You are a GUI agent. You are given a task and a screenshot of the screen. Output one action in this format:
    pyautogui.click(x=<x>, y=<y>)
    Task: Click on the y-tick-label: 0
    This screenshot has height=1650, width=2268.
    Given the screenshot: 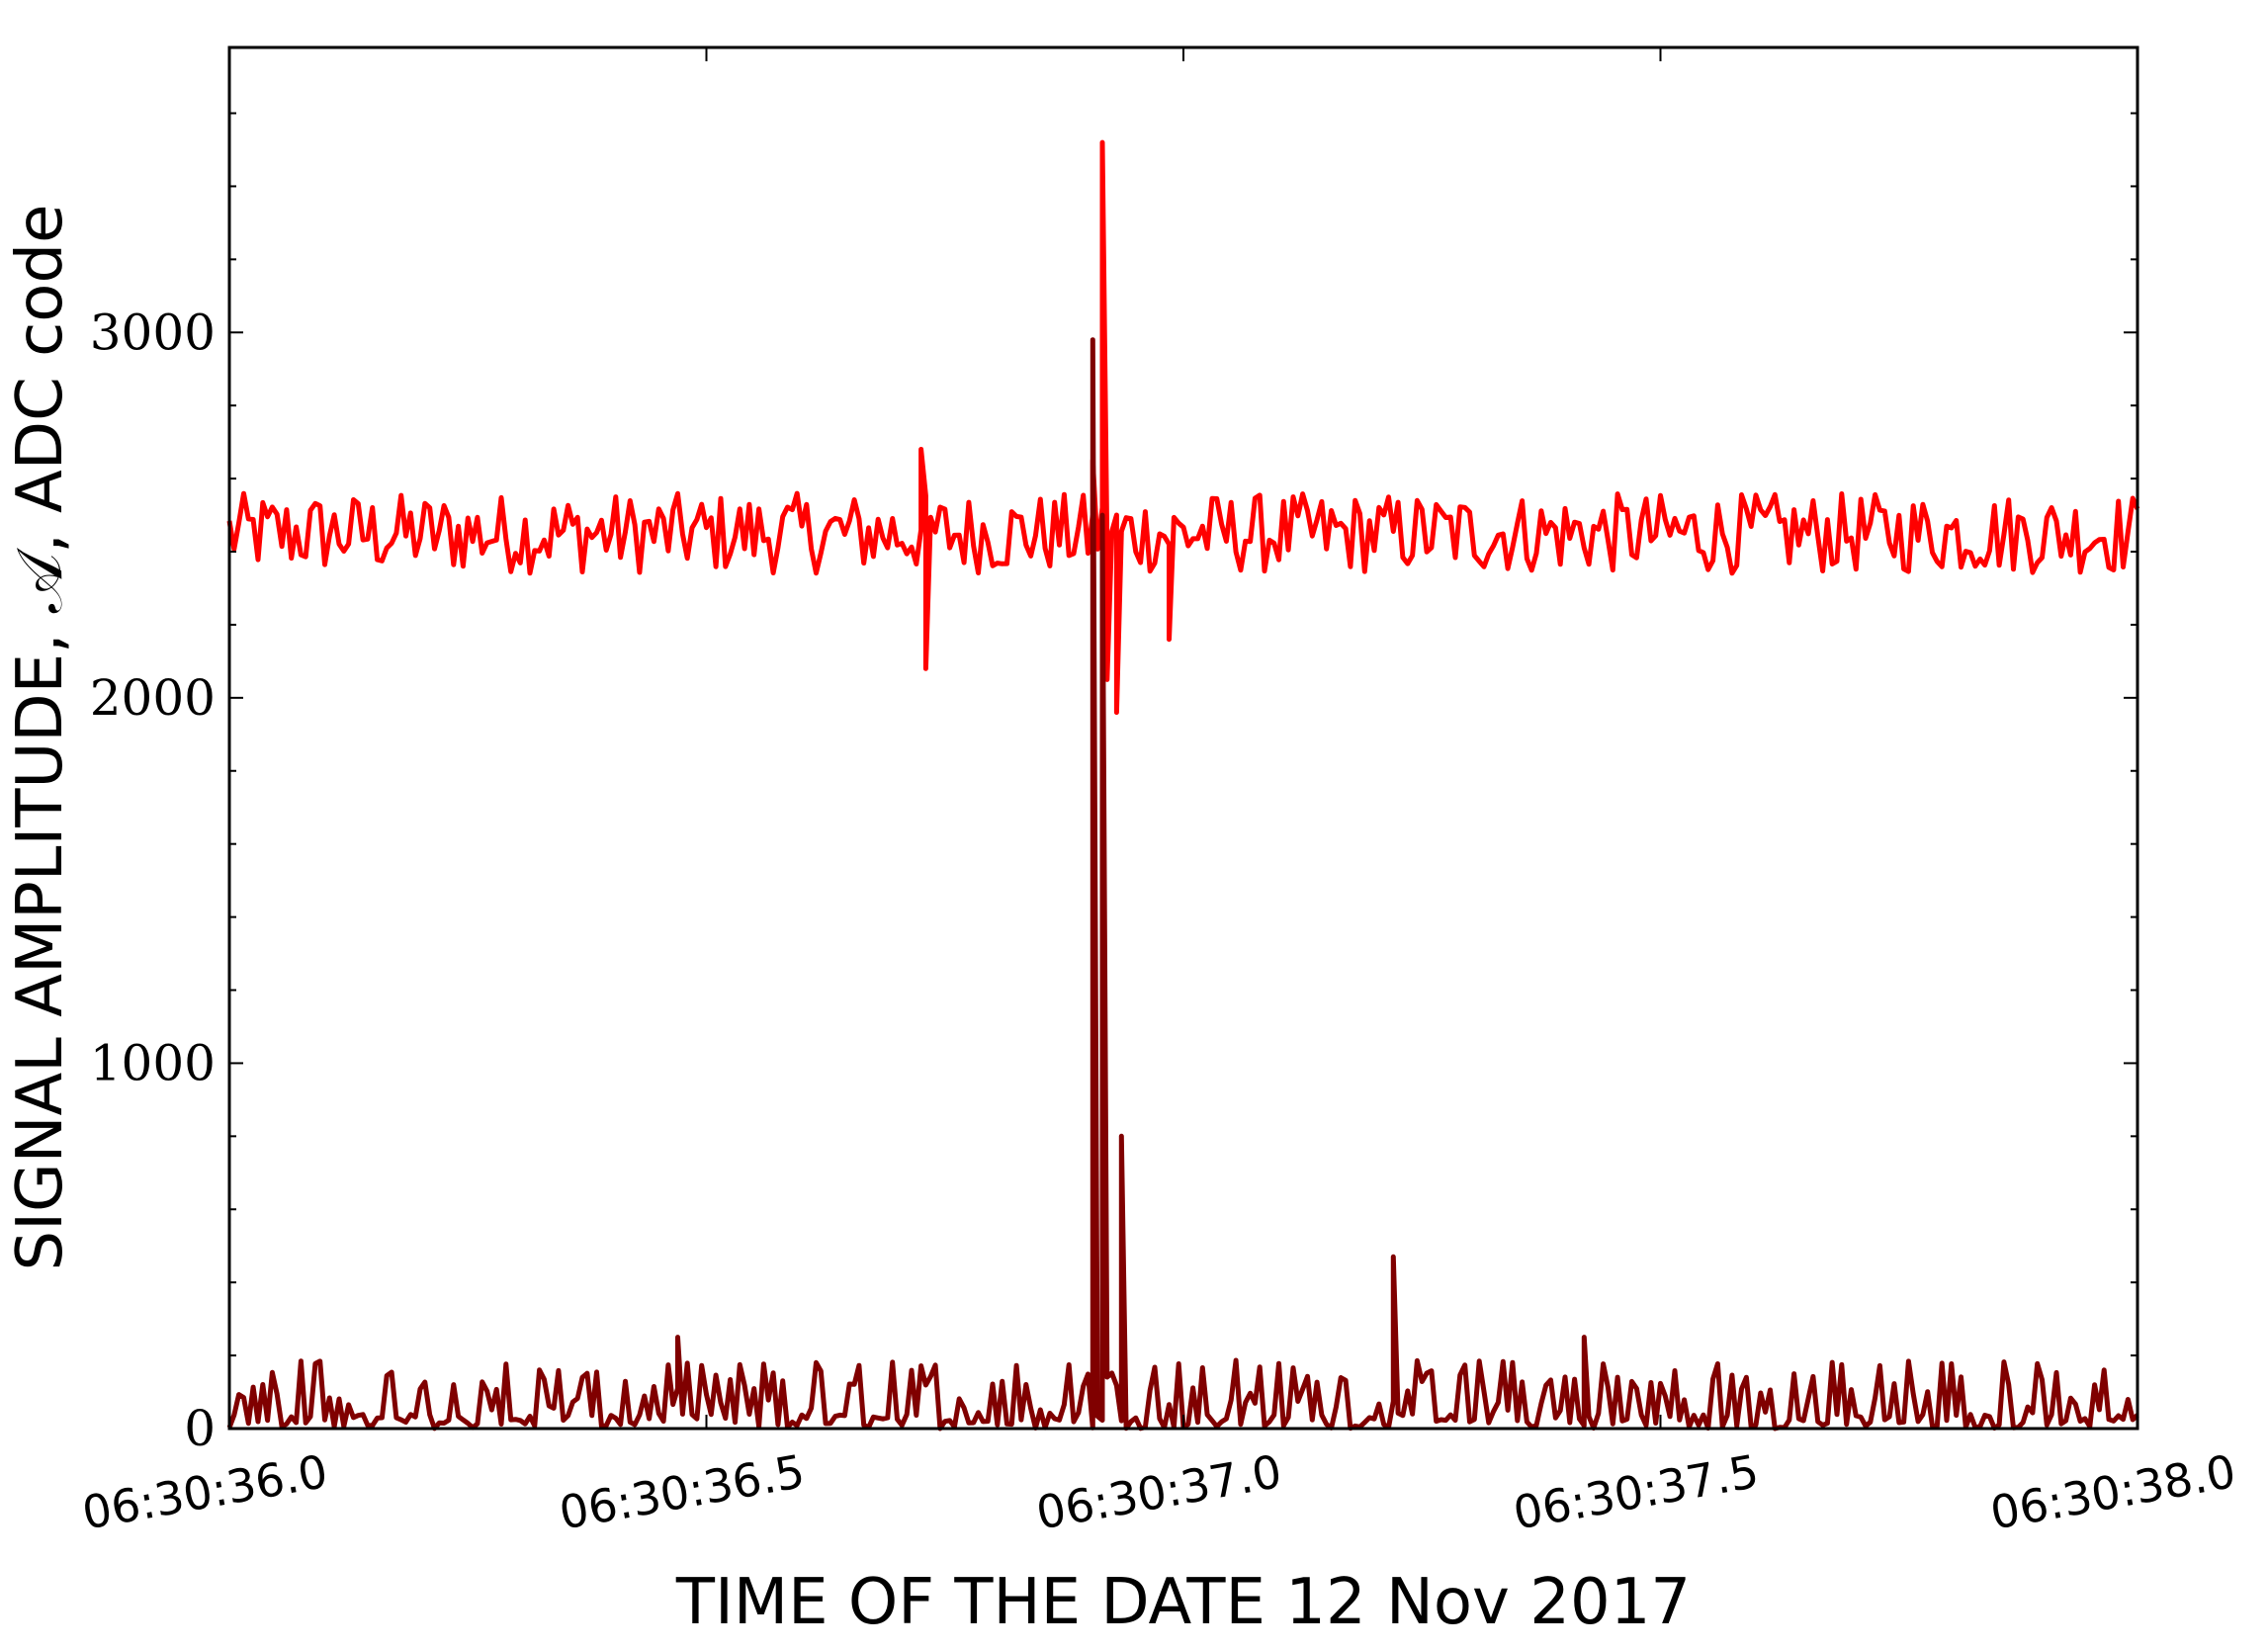 What is the action you would take?
    pyautogui.click(x=200, y=1428)
    